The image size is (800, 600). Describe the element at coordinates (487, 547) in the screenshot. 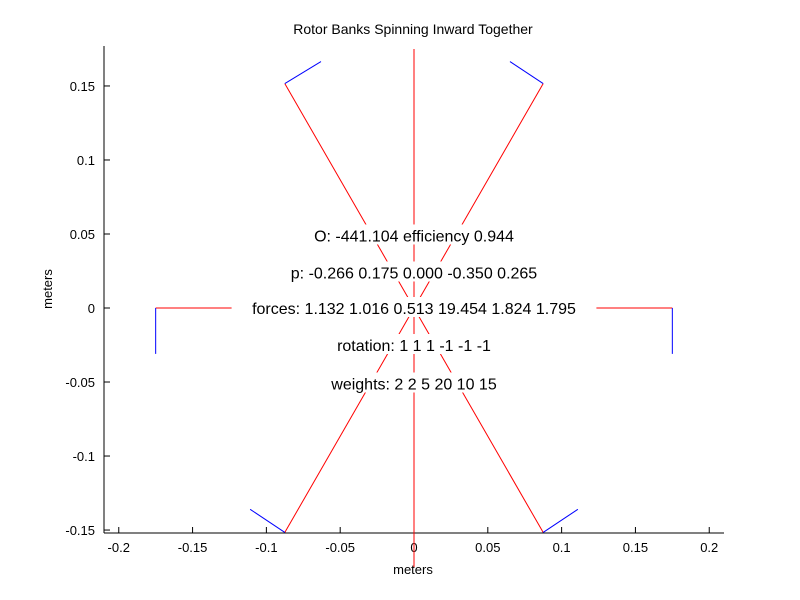

I see `x-tick-label: 0.05` at that location.